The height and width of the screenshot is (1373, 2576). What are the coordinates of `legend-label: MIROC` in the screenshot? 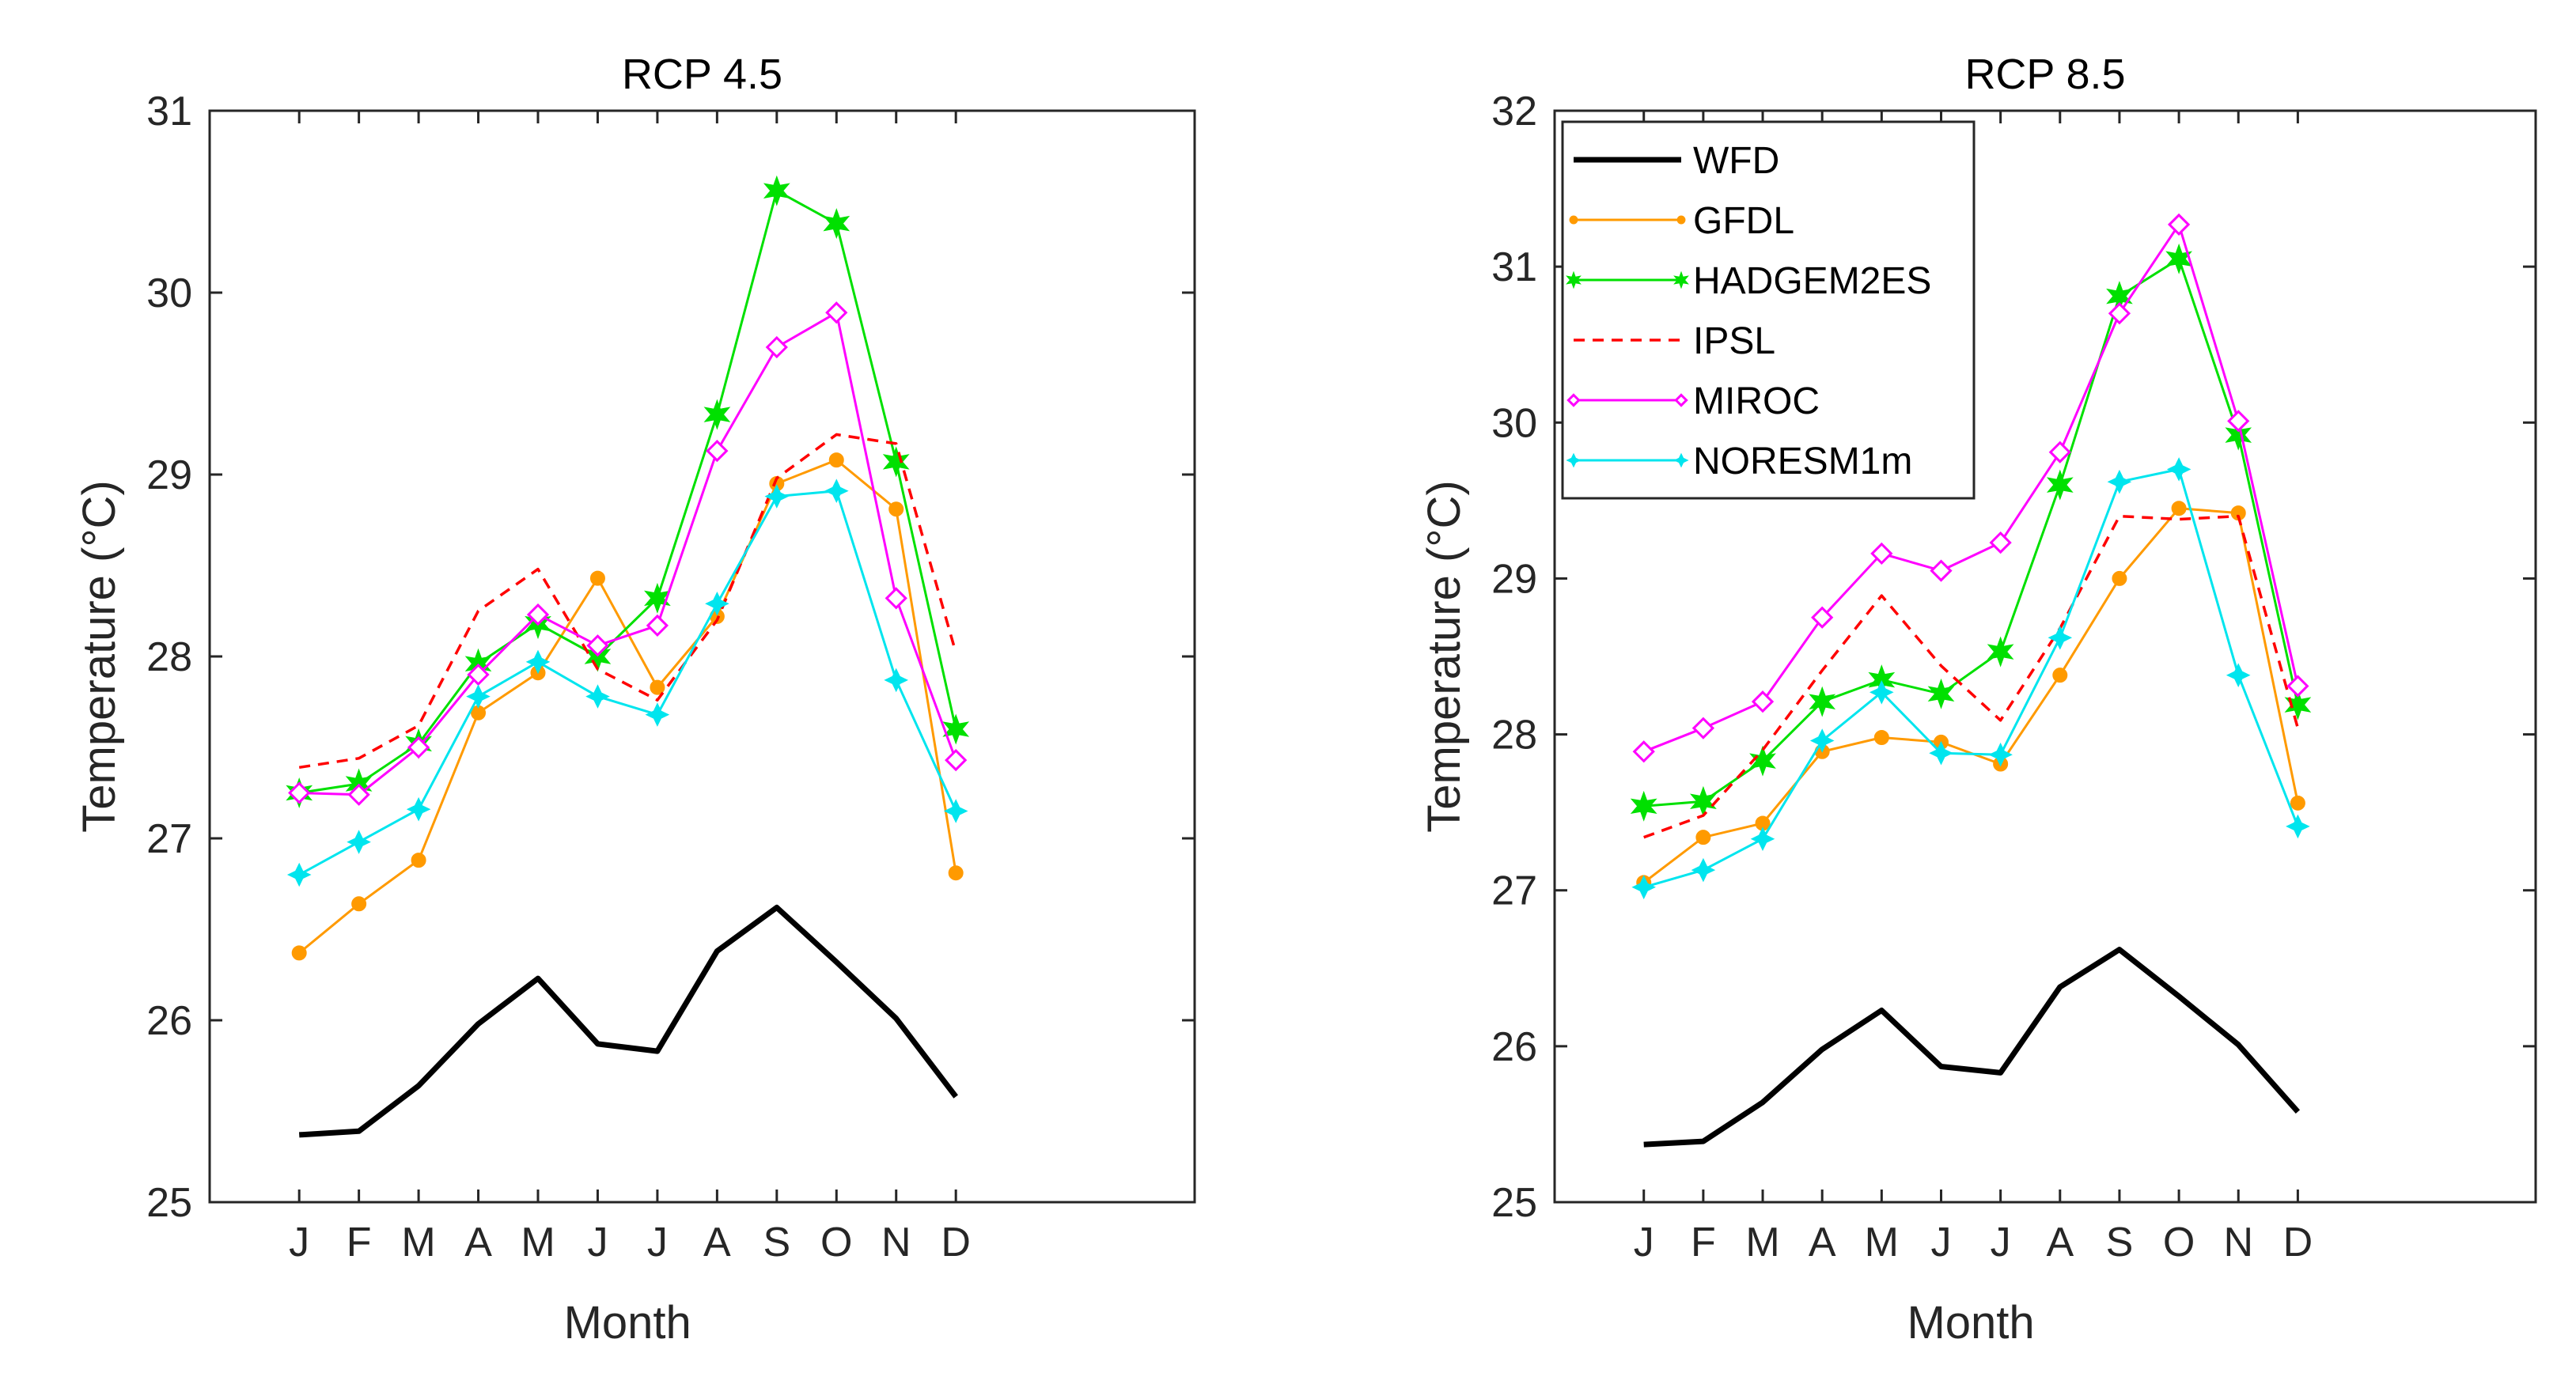 It's located at (1756, 401).